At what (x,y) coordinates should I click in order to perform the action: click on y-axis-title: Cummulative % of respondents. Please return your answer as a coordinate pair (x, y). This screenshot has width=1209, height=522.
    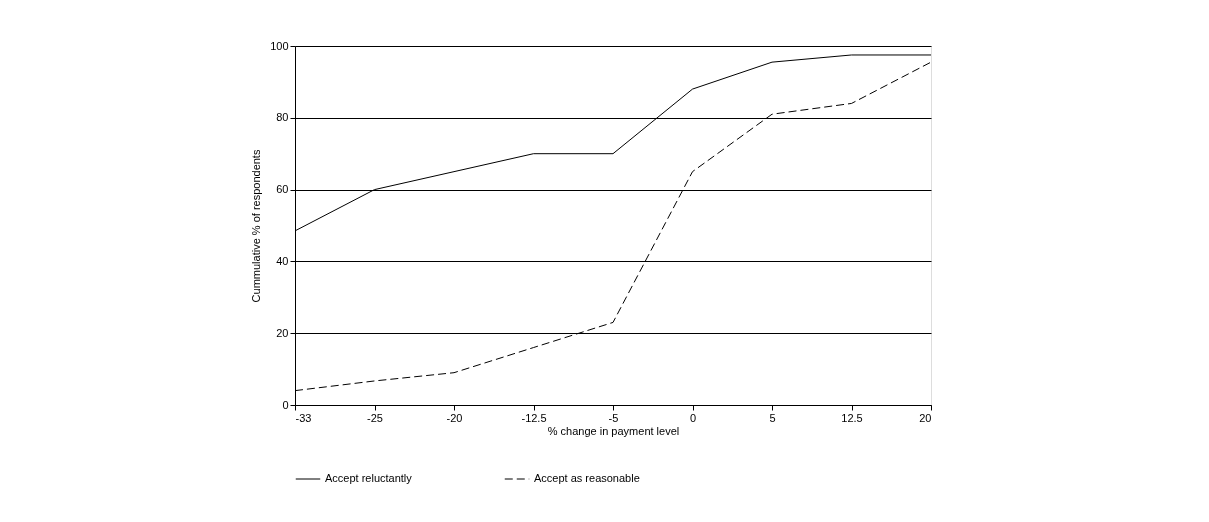
    Looking at the image, I should click on (256, 226).